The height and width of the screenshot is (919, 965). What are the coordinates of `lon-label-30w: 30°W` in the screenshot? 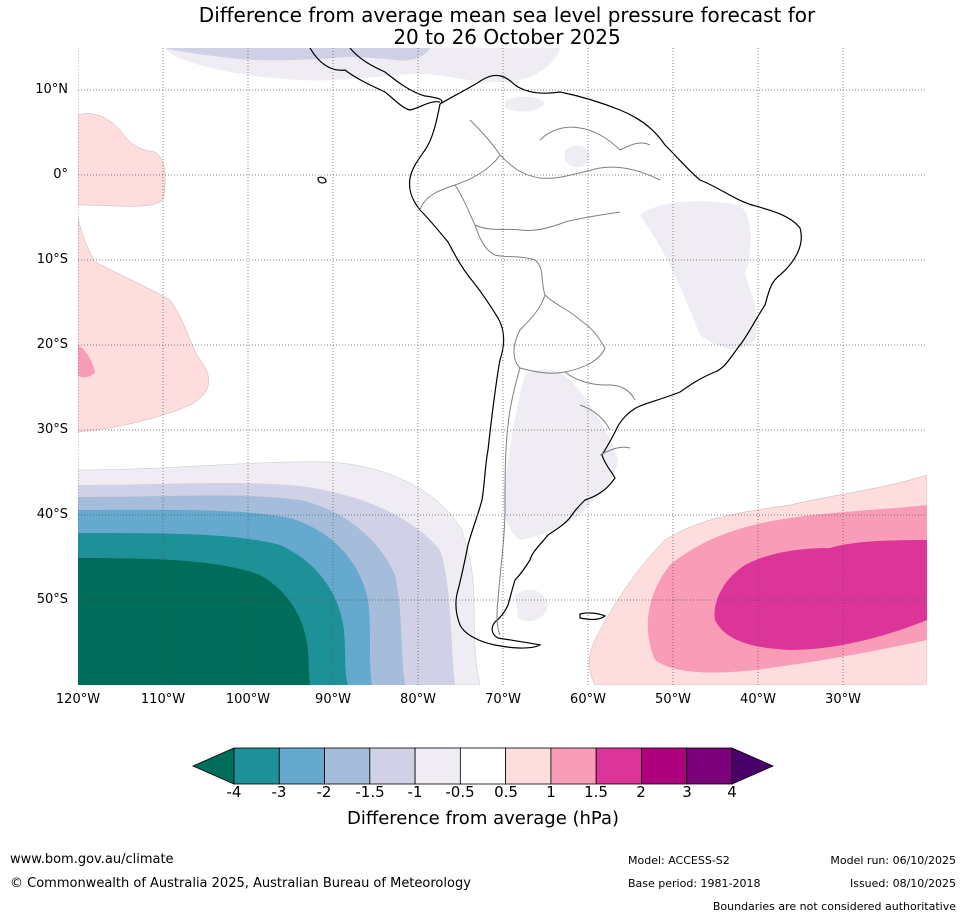 It's located at (843, 699).